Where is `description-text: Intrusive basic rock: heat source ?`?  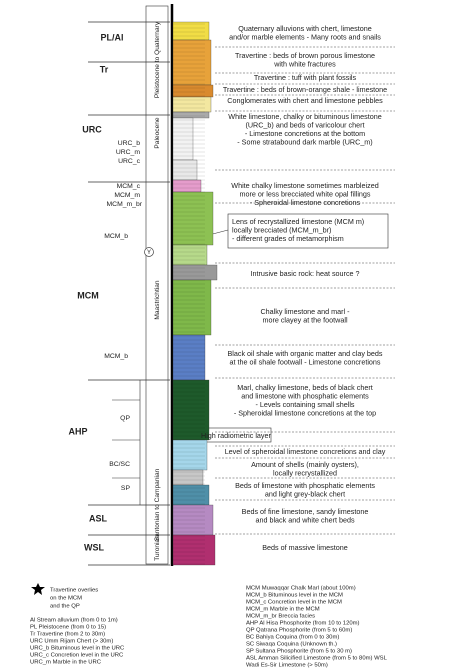
description-text: Intrusive basic rock: heat source ? is located at coordinates (304, 273).